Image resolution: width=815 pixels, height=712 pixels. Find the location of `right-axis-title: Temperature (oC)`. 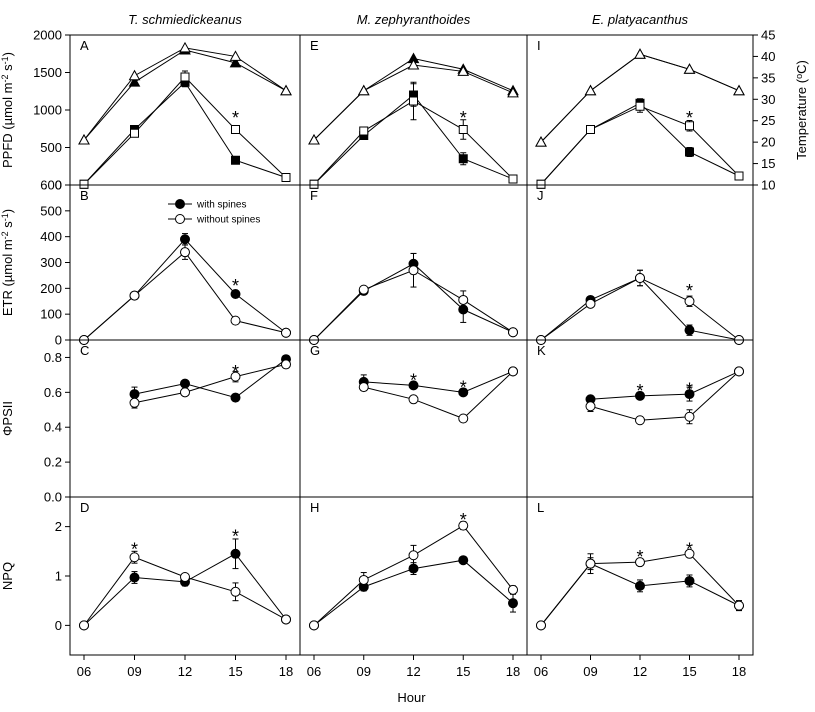

right-axis-title: Temperature (oC) is located at coordinates (801, 110).